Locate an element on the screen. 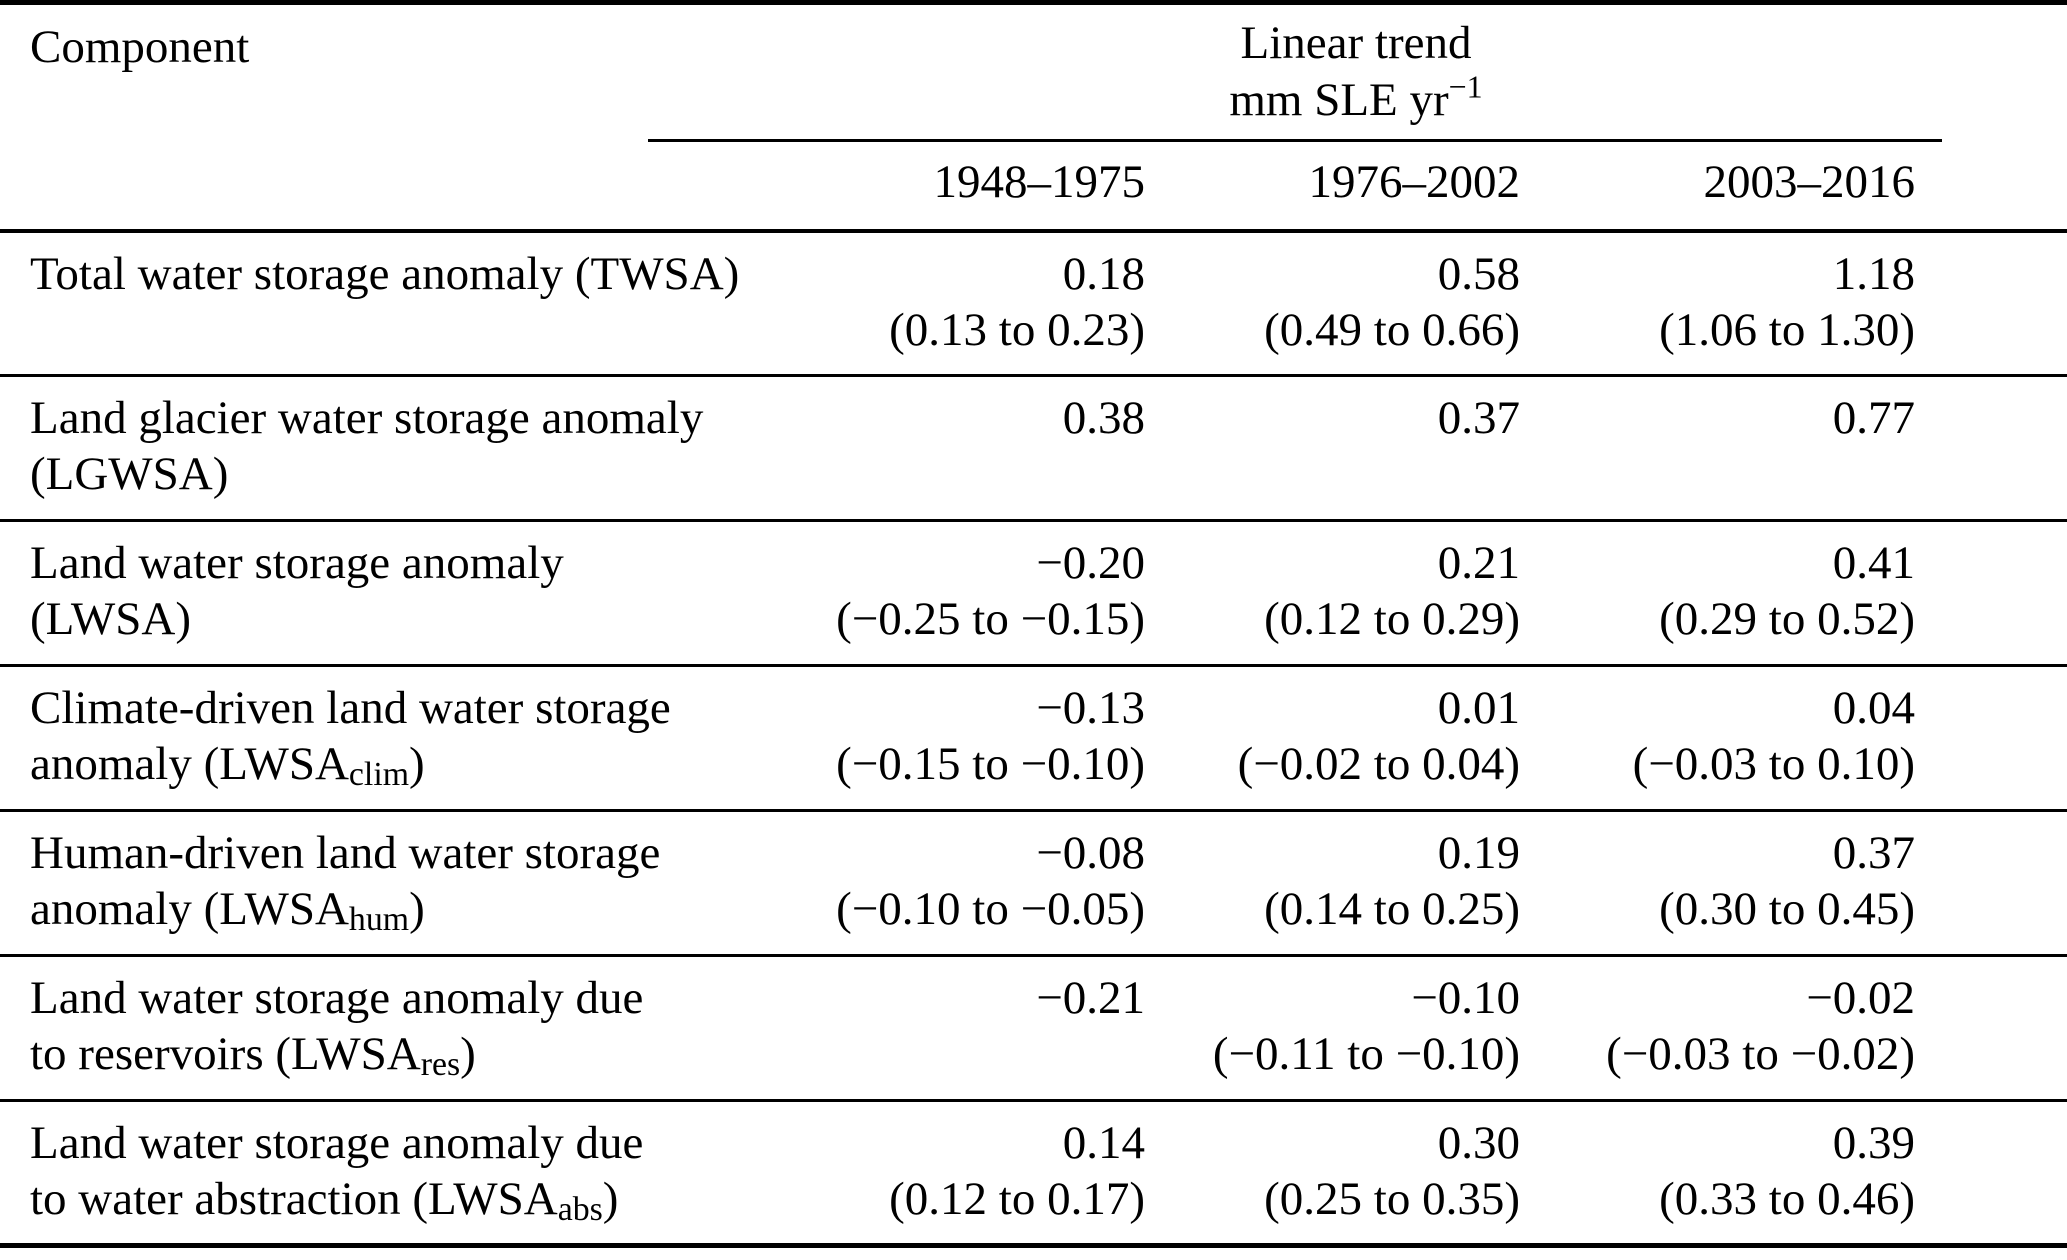  trend-cell-1976-2002: 0.19 (0.14 to 0.25) is located at coordinates (1332, 883).